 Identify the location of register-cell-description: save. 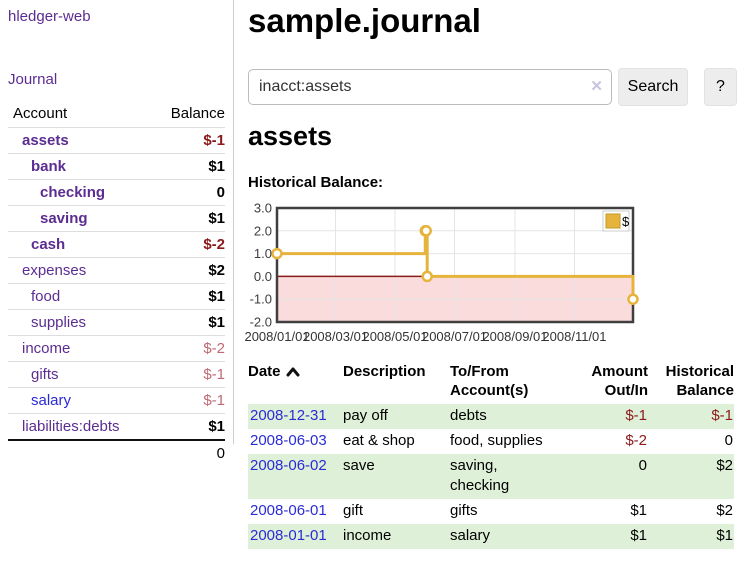
(396, 476).